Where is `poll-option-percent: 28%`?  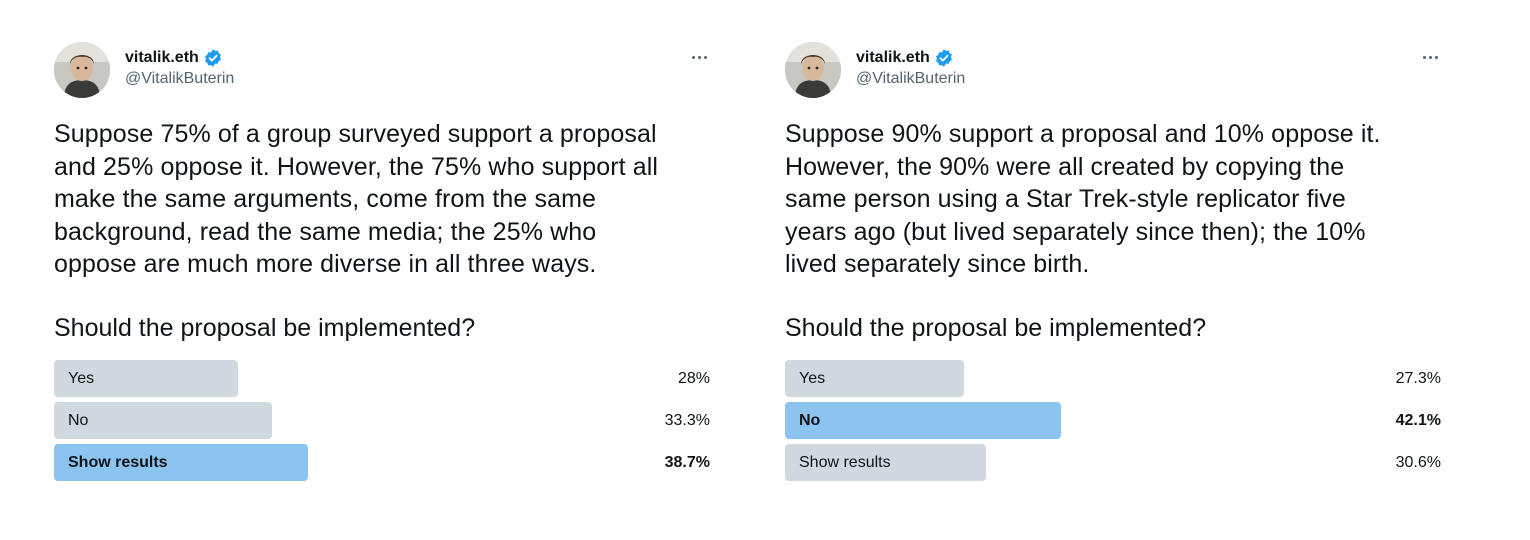 poll-option-percent: 28% is located at coordinates (693, 378).